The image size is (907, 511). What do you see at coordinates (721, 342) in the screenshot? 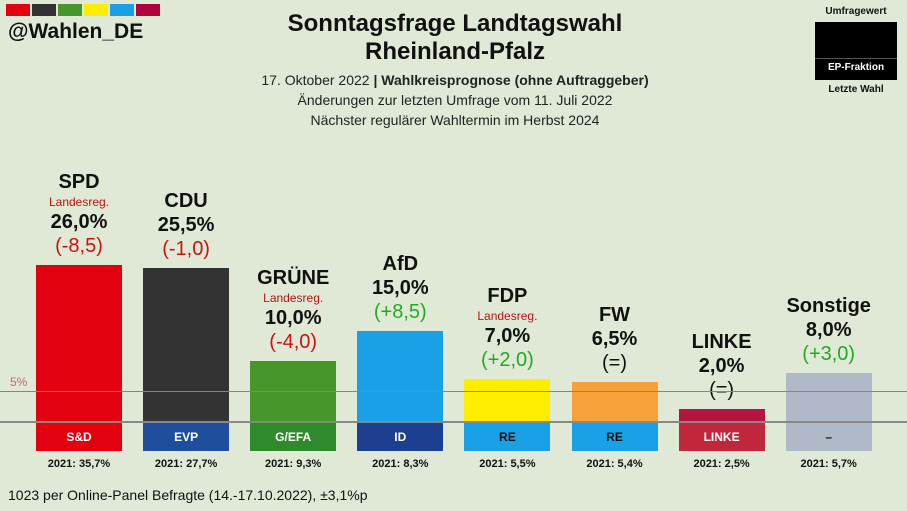
I see `party-name: LINKE` at bounding box center [721, 342].